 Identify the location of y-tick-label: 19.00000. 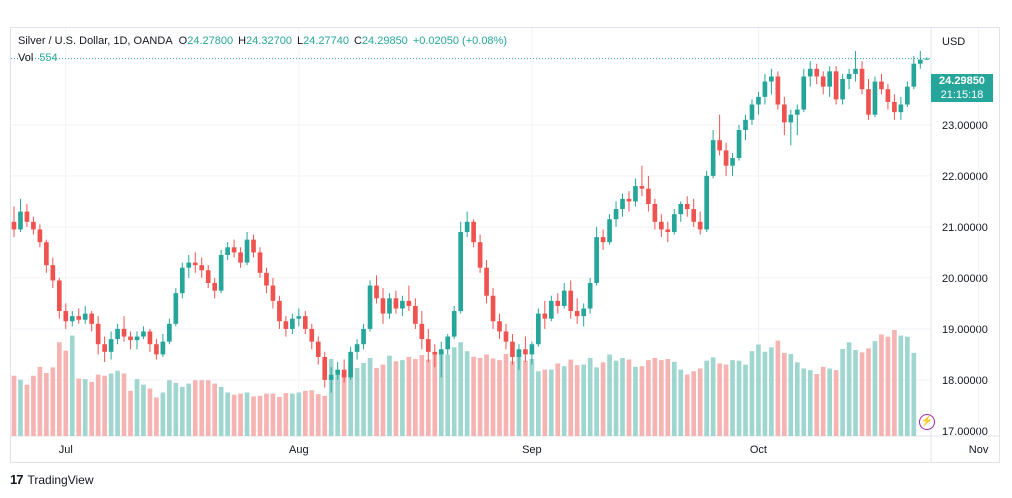
(965, 330).